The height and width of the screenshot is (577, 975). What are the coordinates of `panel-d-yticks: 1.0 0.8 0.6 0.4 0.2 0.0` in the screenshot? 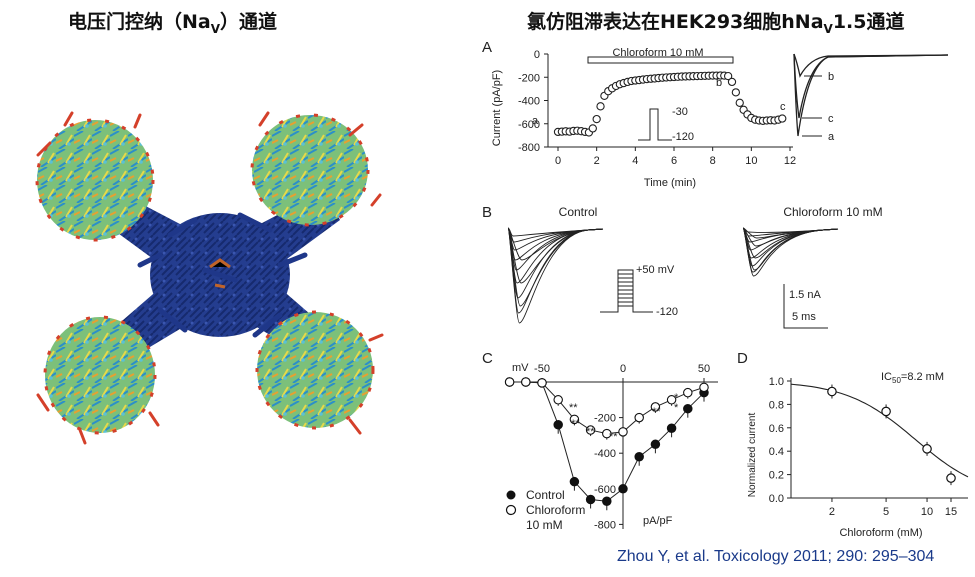 It's located at (780, 440).